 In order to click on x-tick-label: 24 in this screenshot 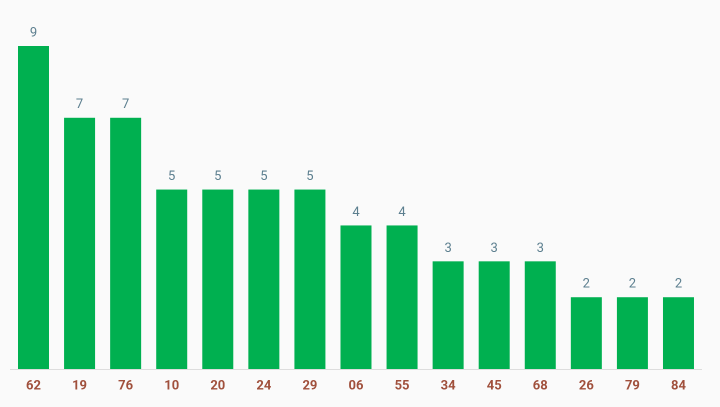, I will do `click(263, 385)`.